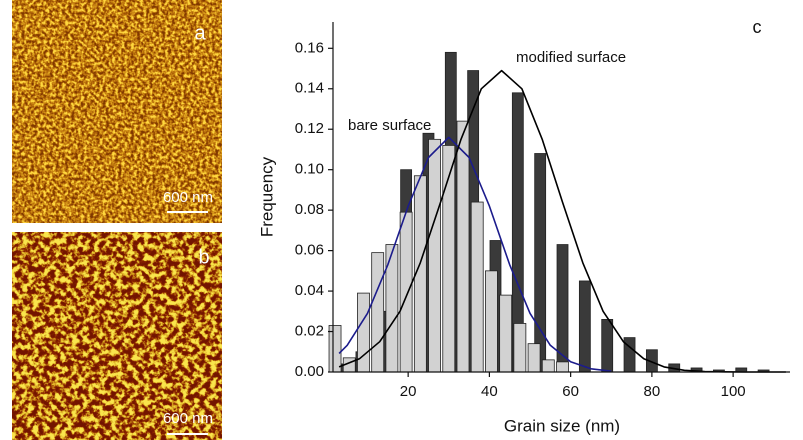 Image resolution: width=803 pixels, height=440 pixels. Describe the element at coordinates (200, 33) in the screenshot. I see `panel-label: a` at that location.